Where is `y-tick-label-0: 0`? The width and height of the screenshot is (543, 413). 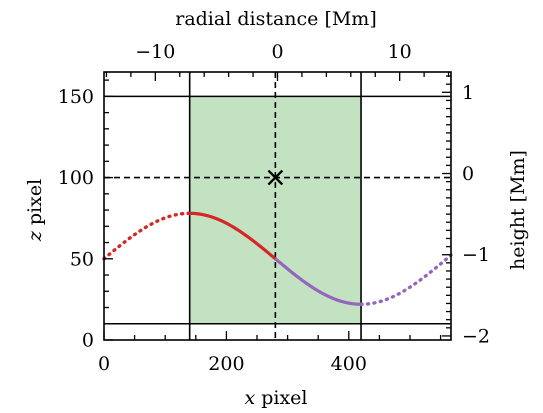 y-tick-label-0: 0 is located at coordinates (88, 341).